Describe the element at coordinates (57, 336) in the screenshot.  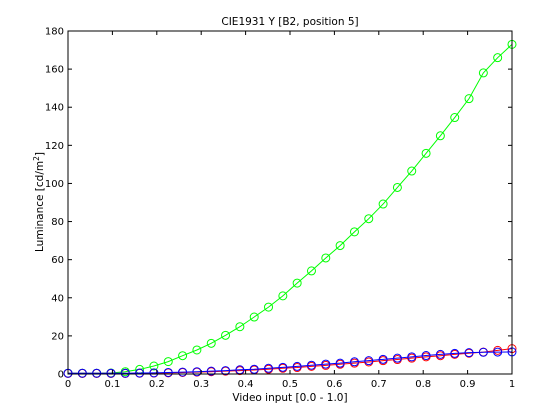
I see `y-tick-label: 20` at that location.